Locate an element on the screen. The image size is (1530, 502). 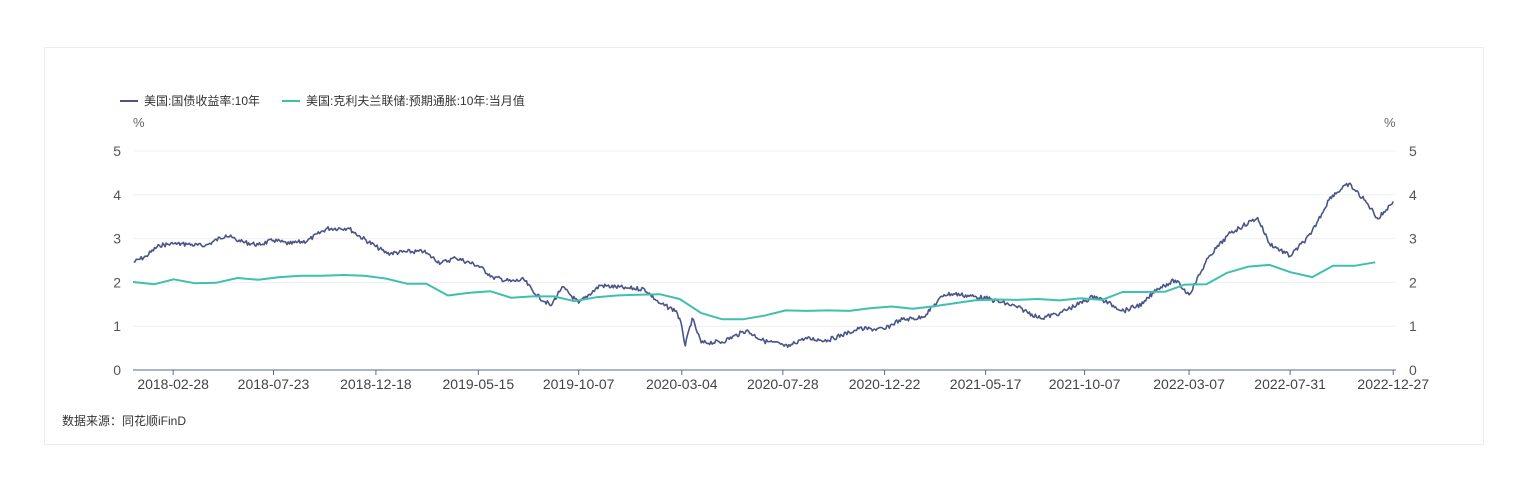
x-tick-label-4: 2019-10-07 is located at coordinates (579, 384).